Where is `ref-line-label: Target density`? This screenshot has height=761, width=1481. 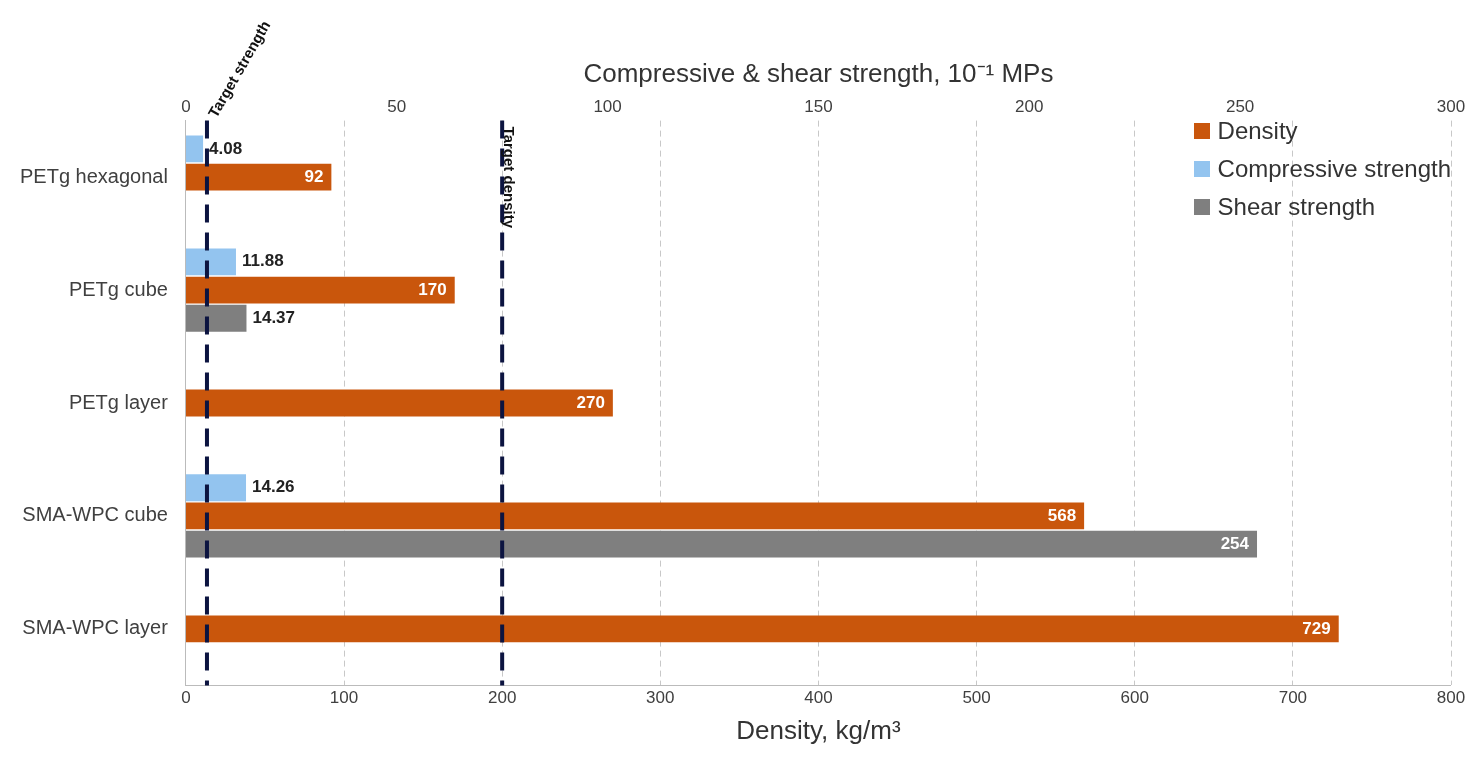 ref-line-label: Target density is located at coordinates (510, 177).